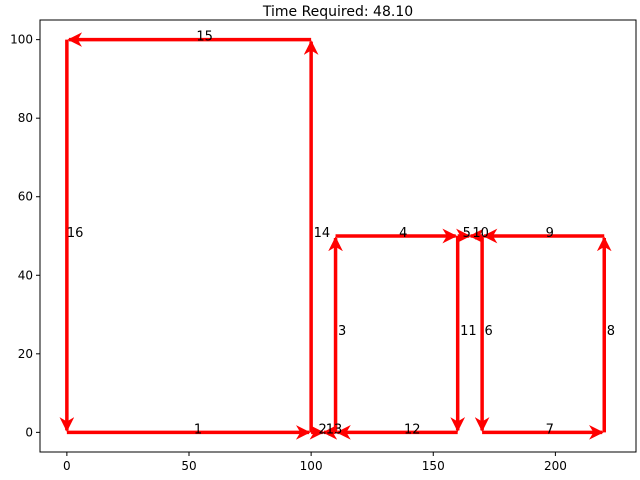 This screenshot has width=640, height=480. I want to click on segment-label-12: 12, so click(412, 429).